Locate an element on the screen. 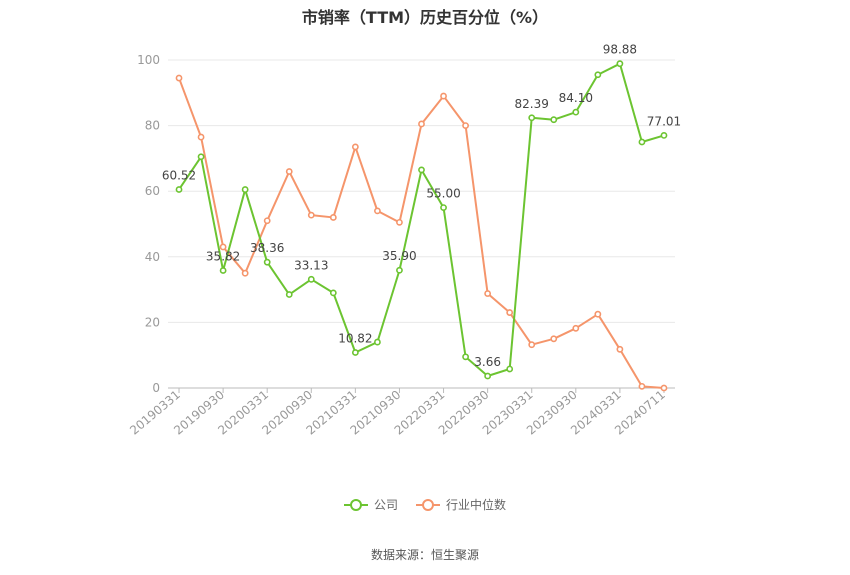 The height and width of the screenshot is (575, 850). data-label-company: 10.82 is located at coordinates (355, 339).